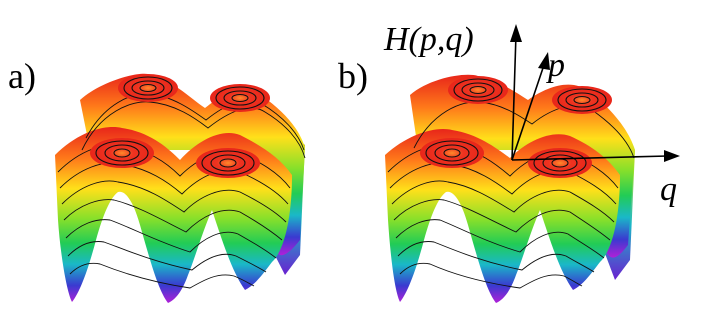 The width and height of the screenshot is (702, 329). Describe the element at coordinates (544, 61) in the screenshot. I see `p-axis-arrowhead` at that location.